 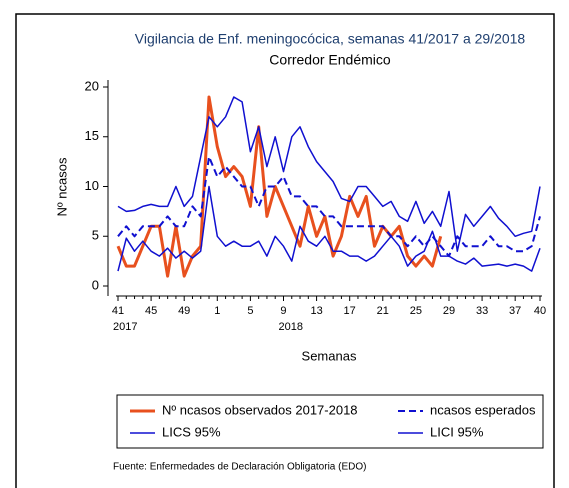 I want to click on x-tick-label: 17, so click(x=350, y=311).